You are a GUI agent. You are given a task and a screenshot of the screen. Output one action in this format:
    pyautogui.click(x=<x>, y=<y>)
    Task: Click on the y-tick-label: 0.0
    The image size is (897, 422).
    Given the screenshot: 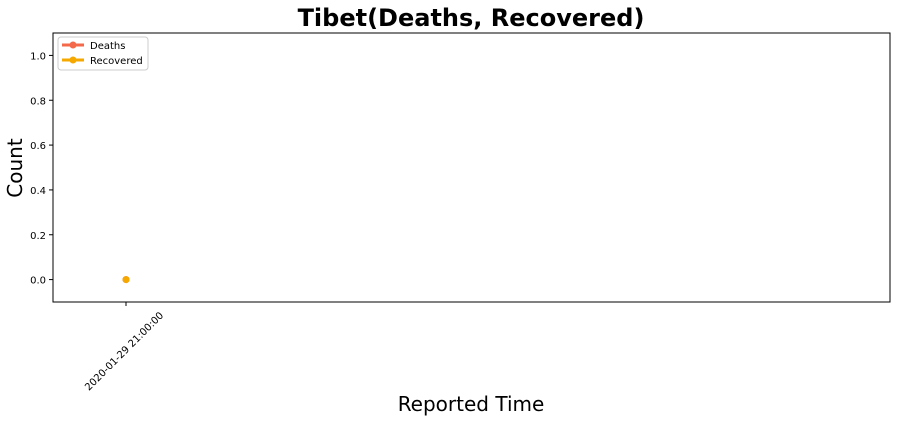 What is the action you would take?
    pyautogui.click(x=38, y=281)
    